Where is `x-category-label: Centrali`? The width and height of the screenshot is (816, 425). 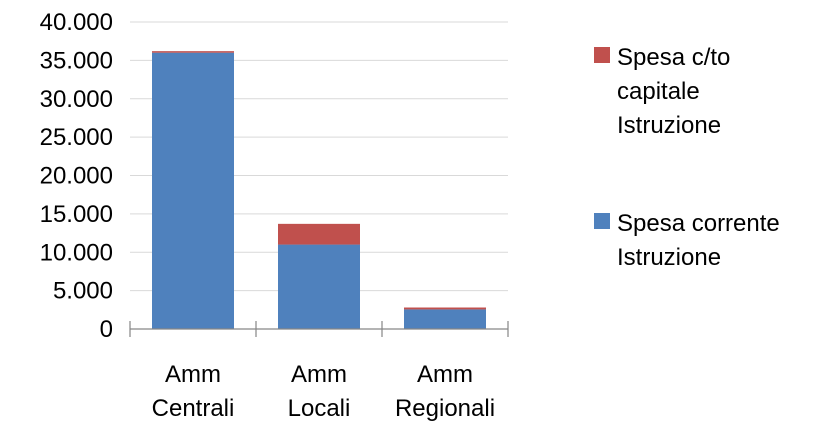
x-category-label: Centrali is located at coordinates (193, 408).